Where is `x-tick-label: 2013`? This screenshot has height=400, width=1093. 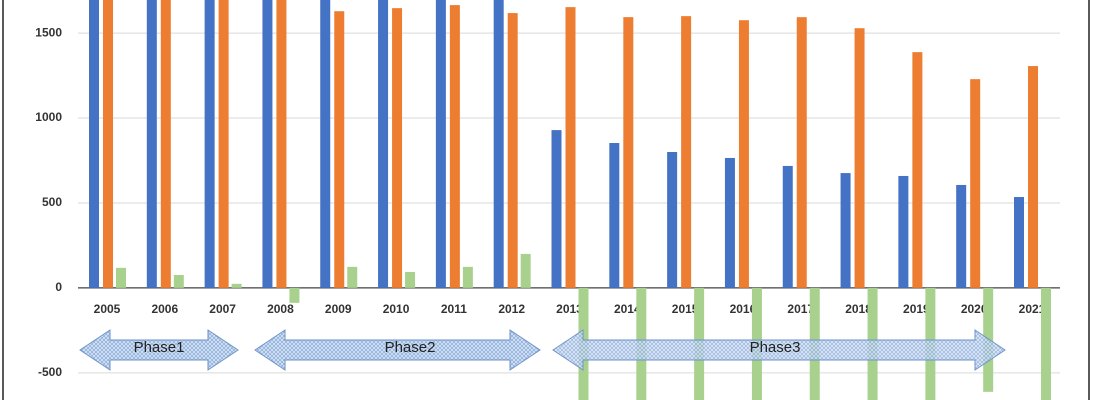 x-tick-label: 2013 is located at coordinates (569, 309).